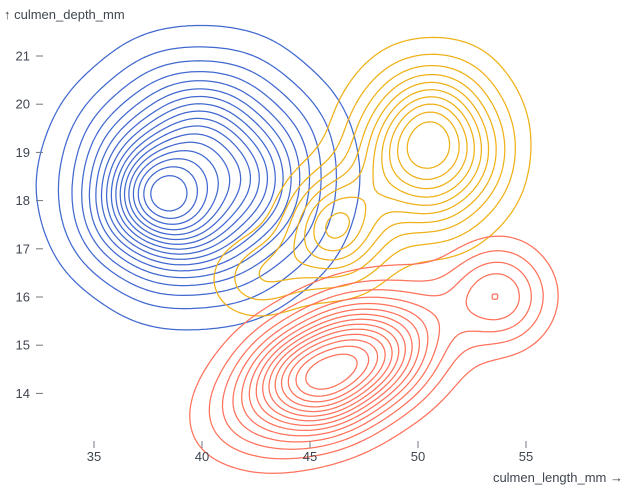 Image resolution: width=640 pixels, height=503 pixels. What do you see at coordinates (23, 104) in the screenshot?
I see `y-tick-label: 20` at bounding box center [23, 104].